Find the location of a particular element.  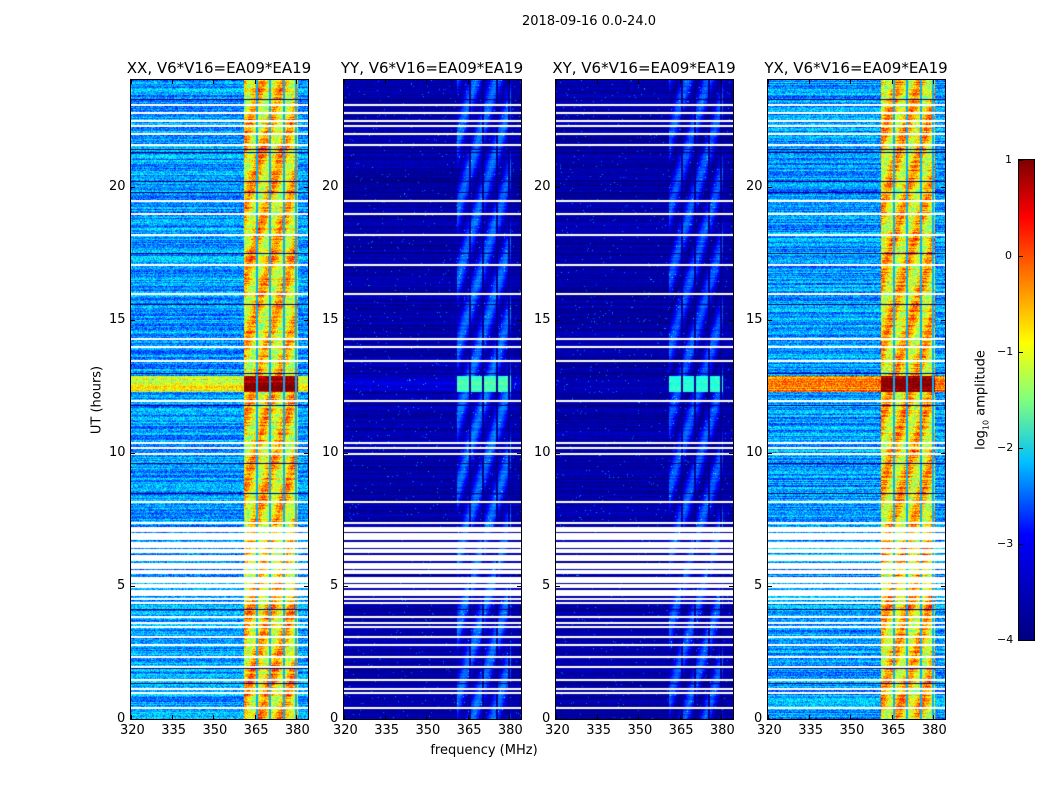

heatmap-panel is located at coordinates (432, 399).